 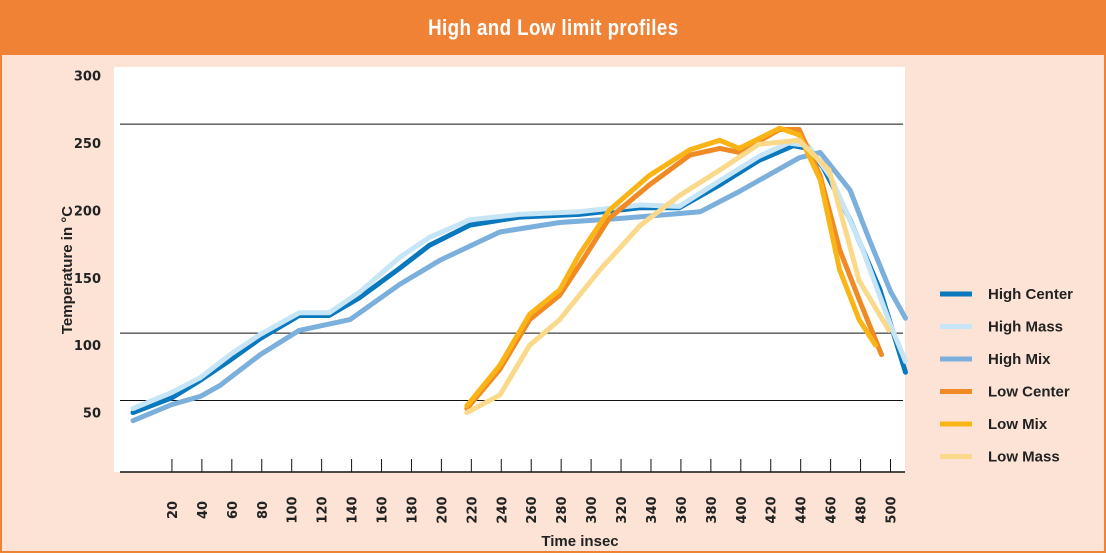 I want to click on y-tick-label: 150, so click(x=87, y=279).